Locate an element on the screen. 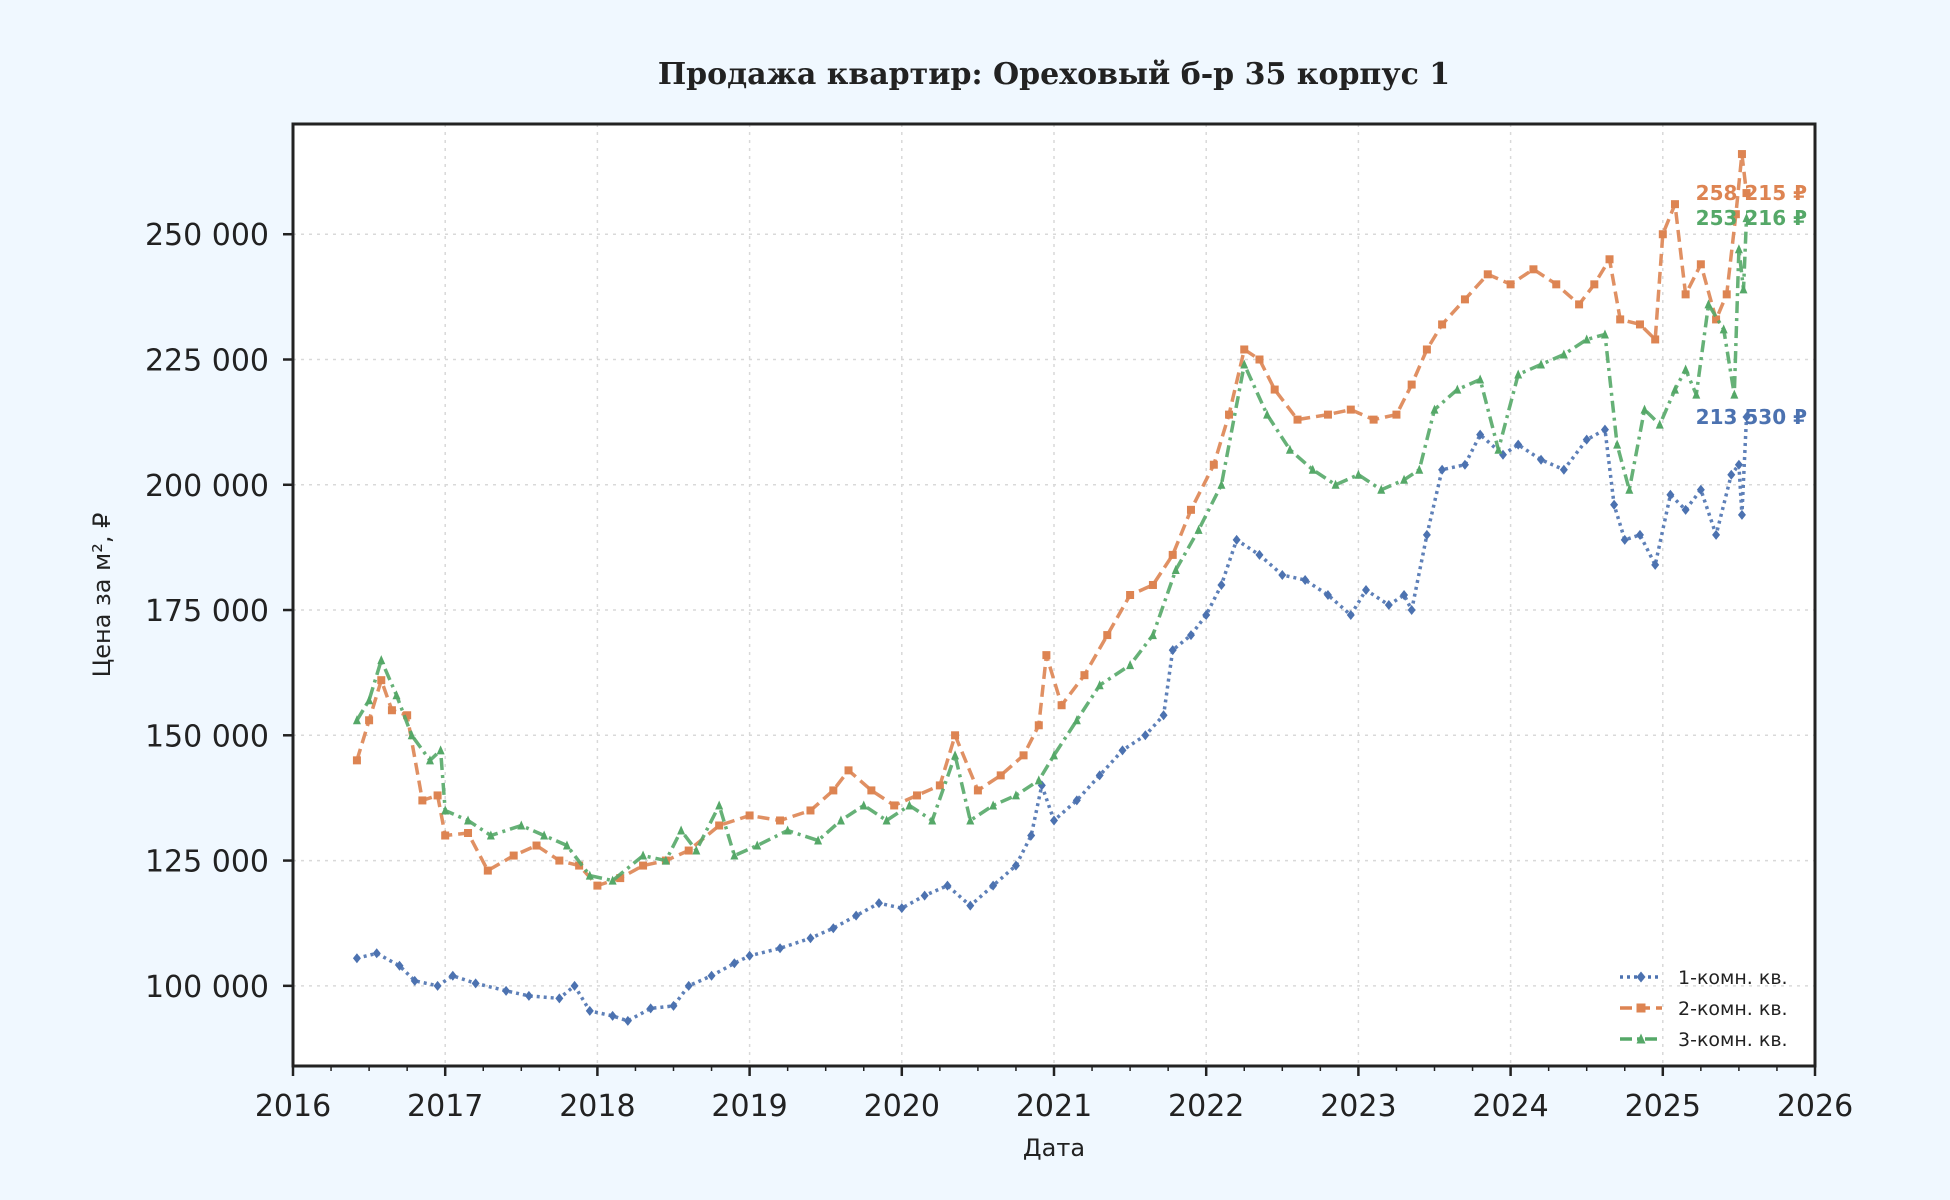 Image resolution: width=1950 pixels, height=1200 pixels. x-tick-label: 2025 is located at coordinates (1663, 1106).